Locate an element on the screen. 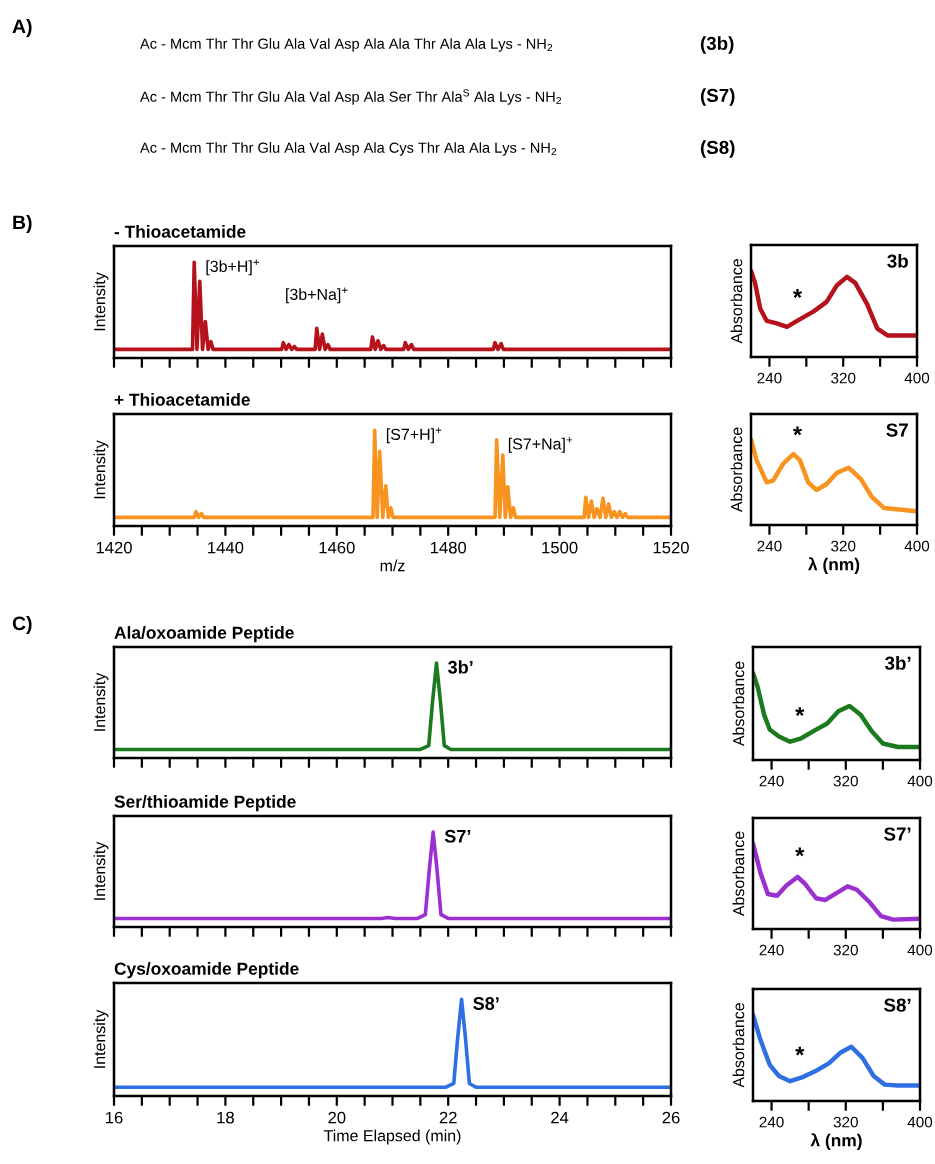 The width and height of the screenshot is (935, 1164). text: 3b’ is located at coordinates (897, 663).